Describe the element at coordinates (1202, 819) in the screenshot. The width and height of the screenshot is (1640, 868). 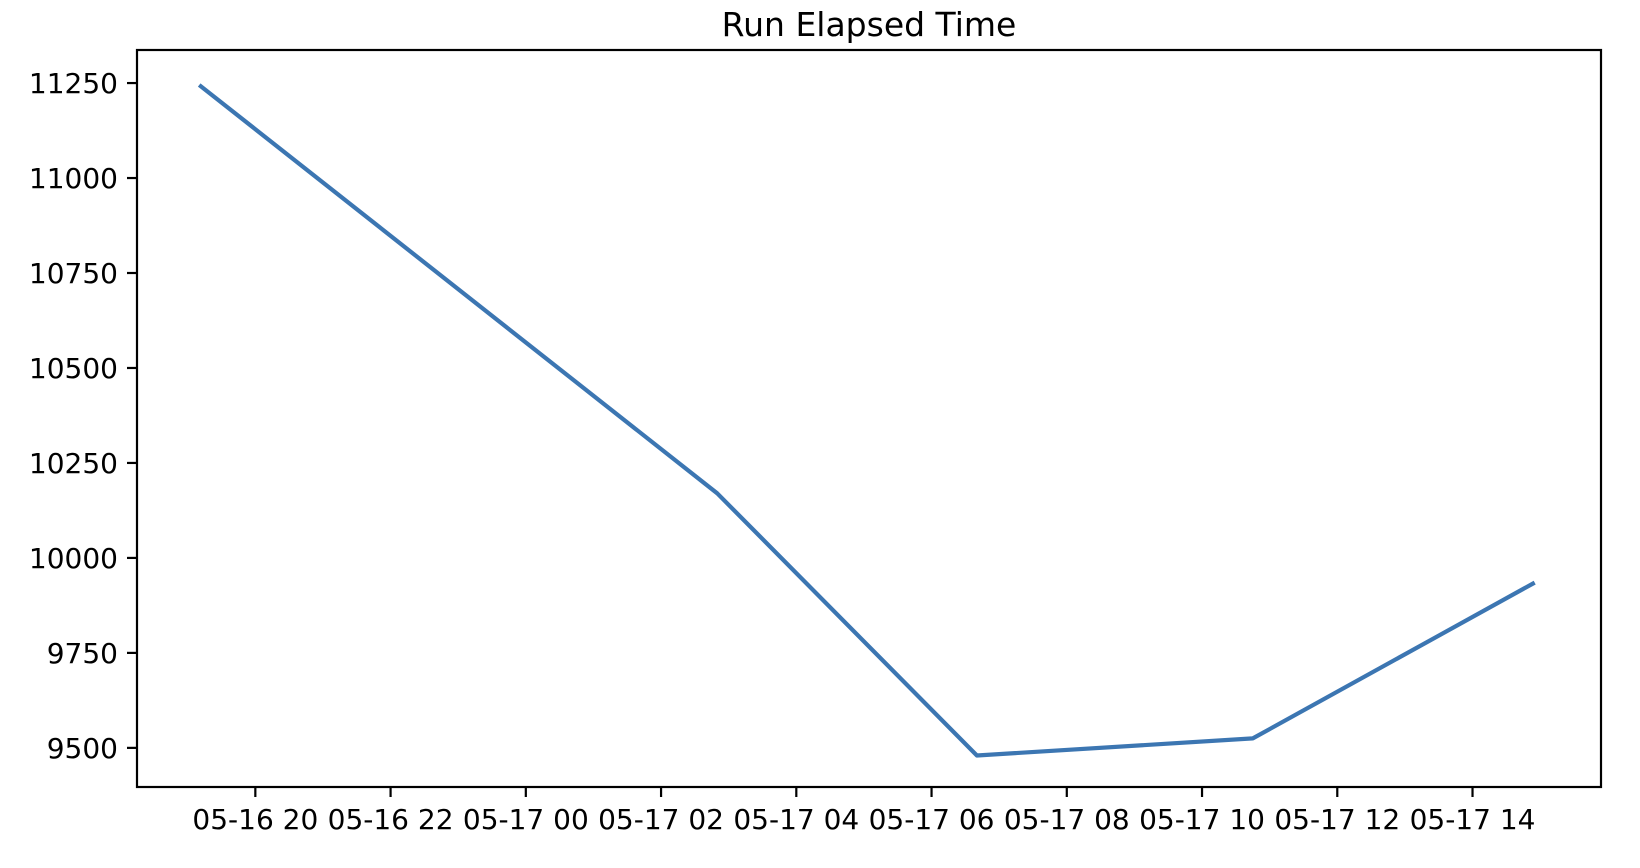
I see `x-tick-label: 05-17 10` at that location.